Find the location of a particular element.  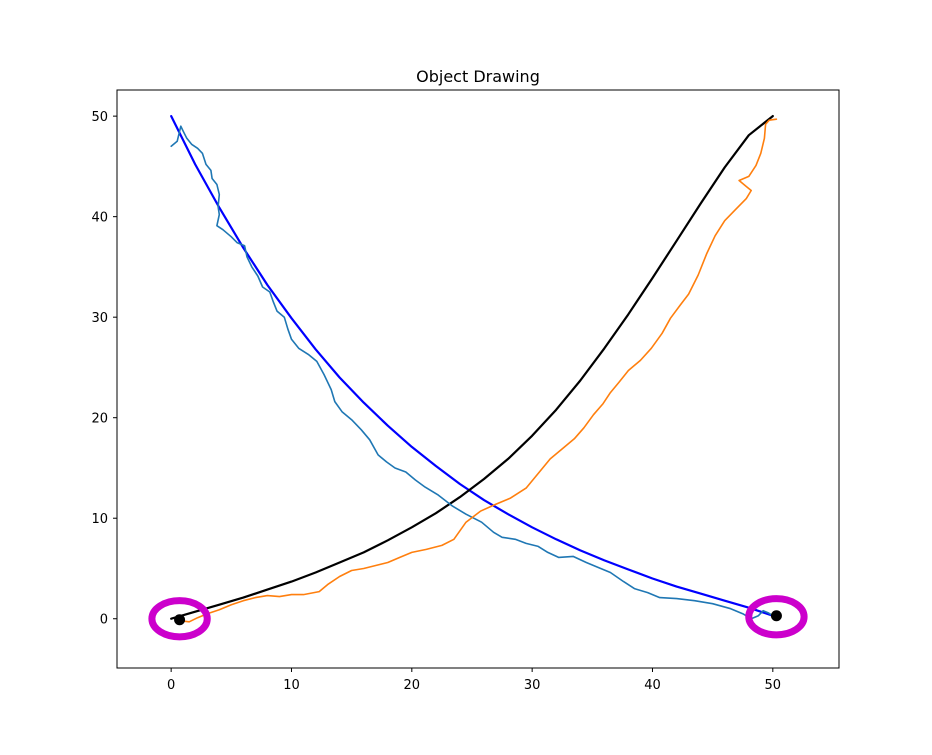

x-tick-label-30: 30 is located at coordinates (532, 685).